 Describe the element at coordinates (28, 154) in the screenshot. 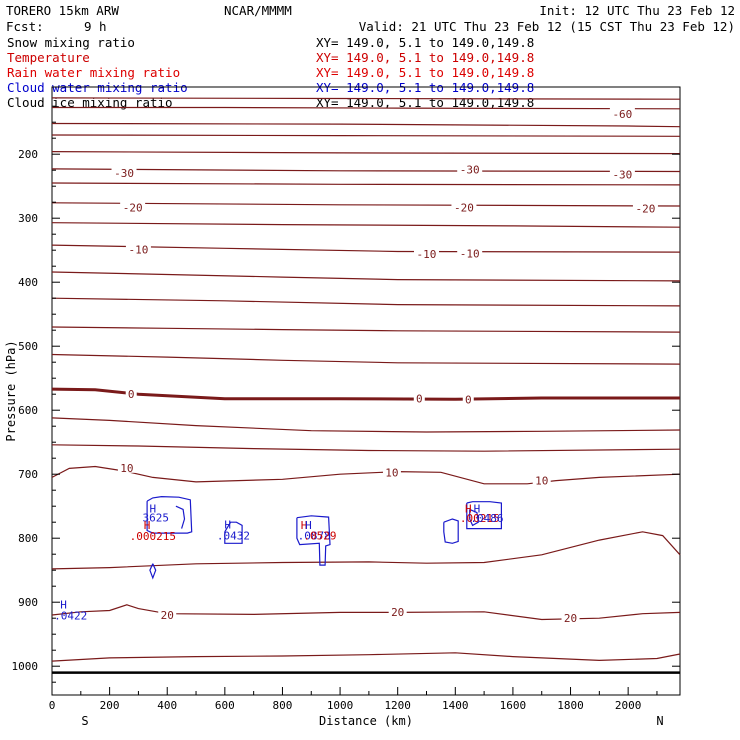

I see `y-tick-label: 200` at that location.